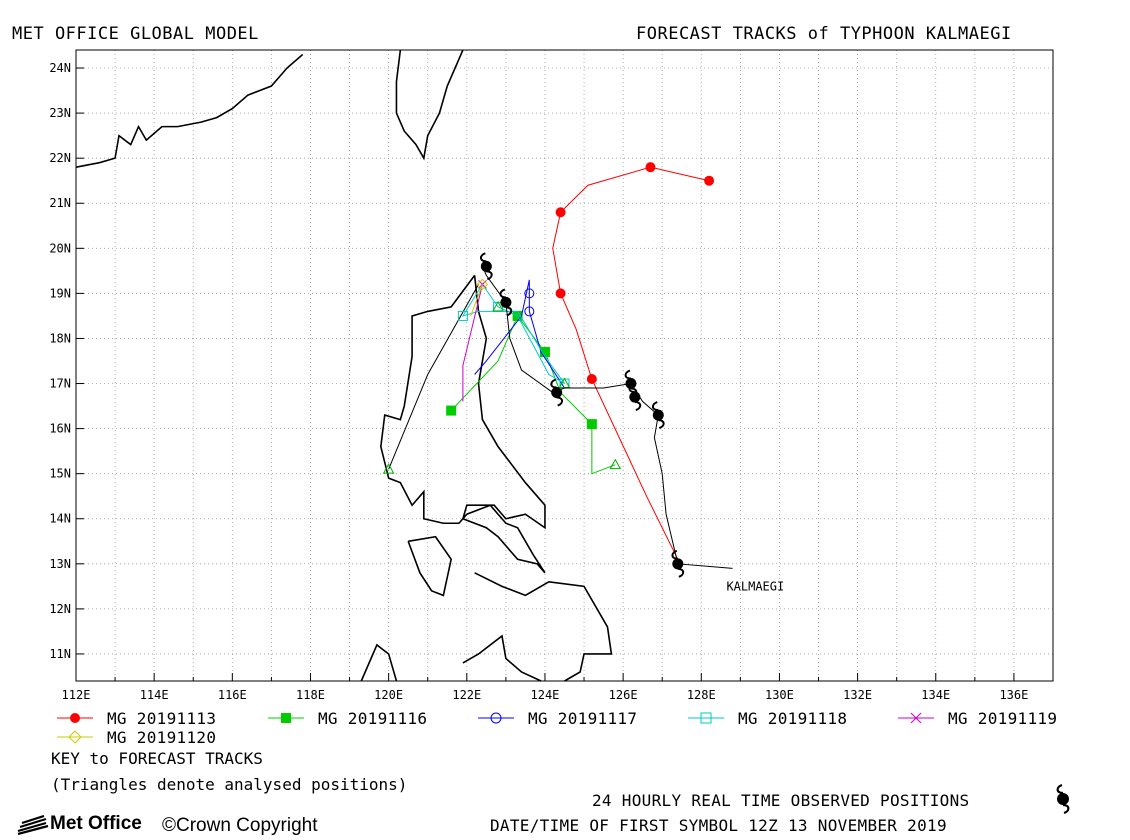  What do you see at coordinates (60, 519) in the screenshot?
I see `lat-tick-label: 14N` at bounding box center [60, 519].